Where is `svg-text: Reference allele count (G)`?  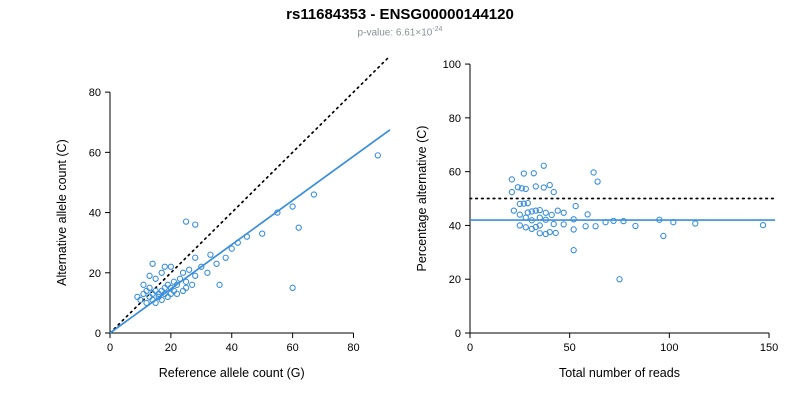 svg-text: Reference allele count (G) is located at coordinates (232, 373).